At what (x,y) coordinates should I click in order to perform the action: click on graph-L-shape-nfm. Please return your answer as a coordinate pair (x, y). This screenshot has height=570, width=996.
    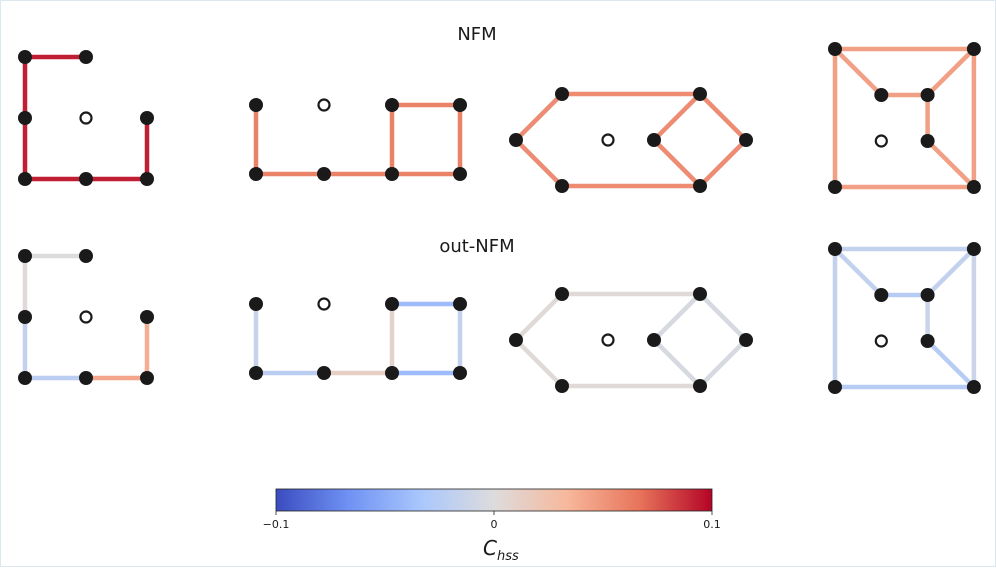
    Looking at the image, I should click on (86, 118).